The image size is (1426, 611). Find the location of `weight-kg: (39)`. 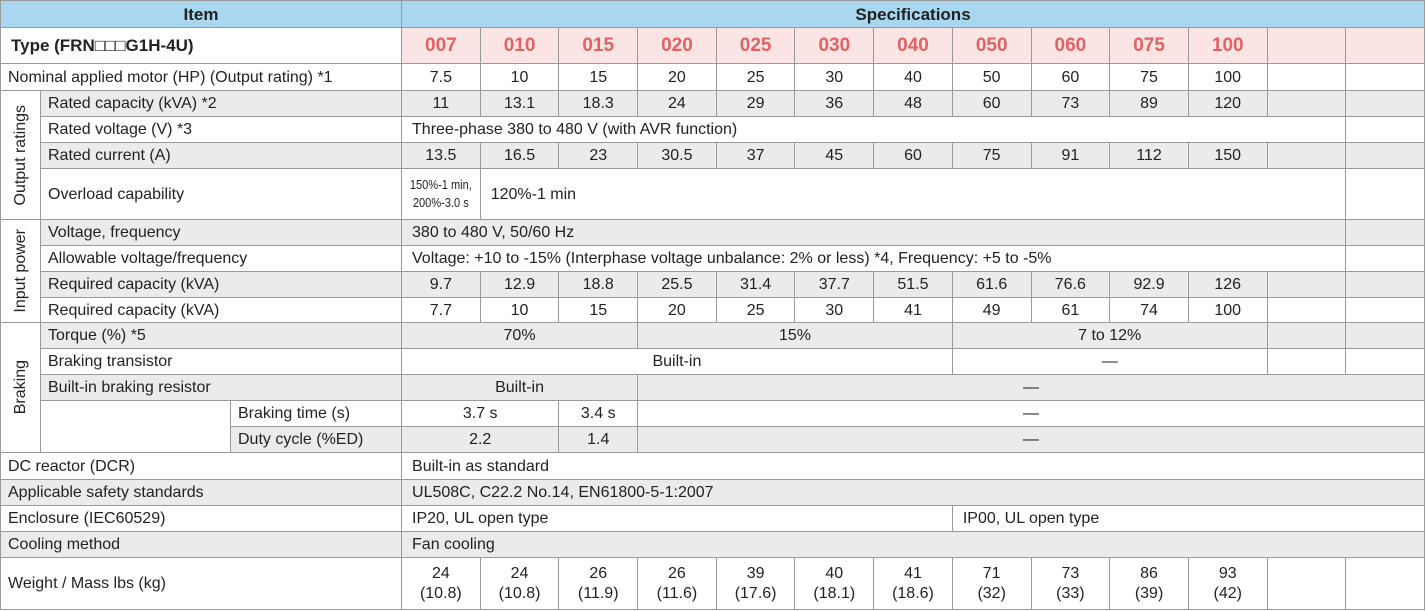

weight-kg: (39) is located at coordinates (1149, 593).